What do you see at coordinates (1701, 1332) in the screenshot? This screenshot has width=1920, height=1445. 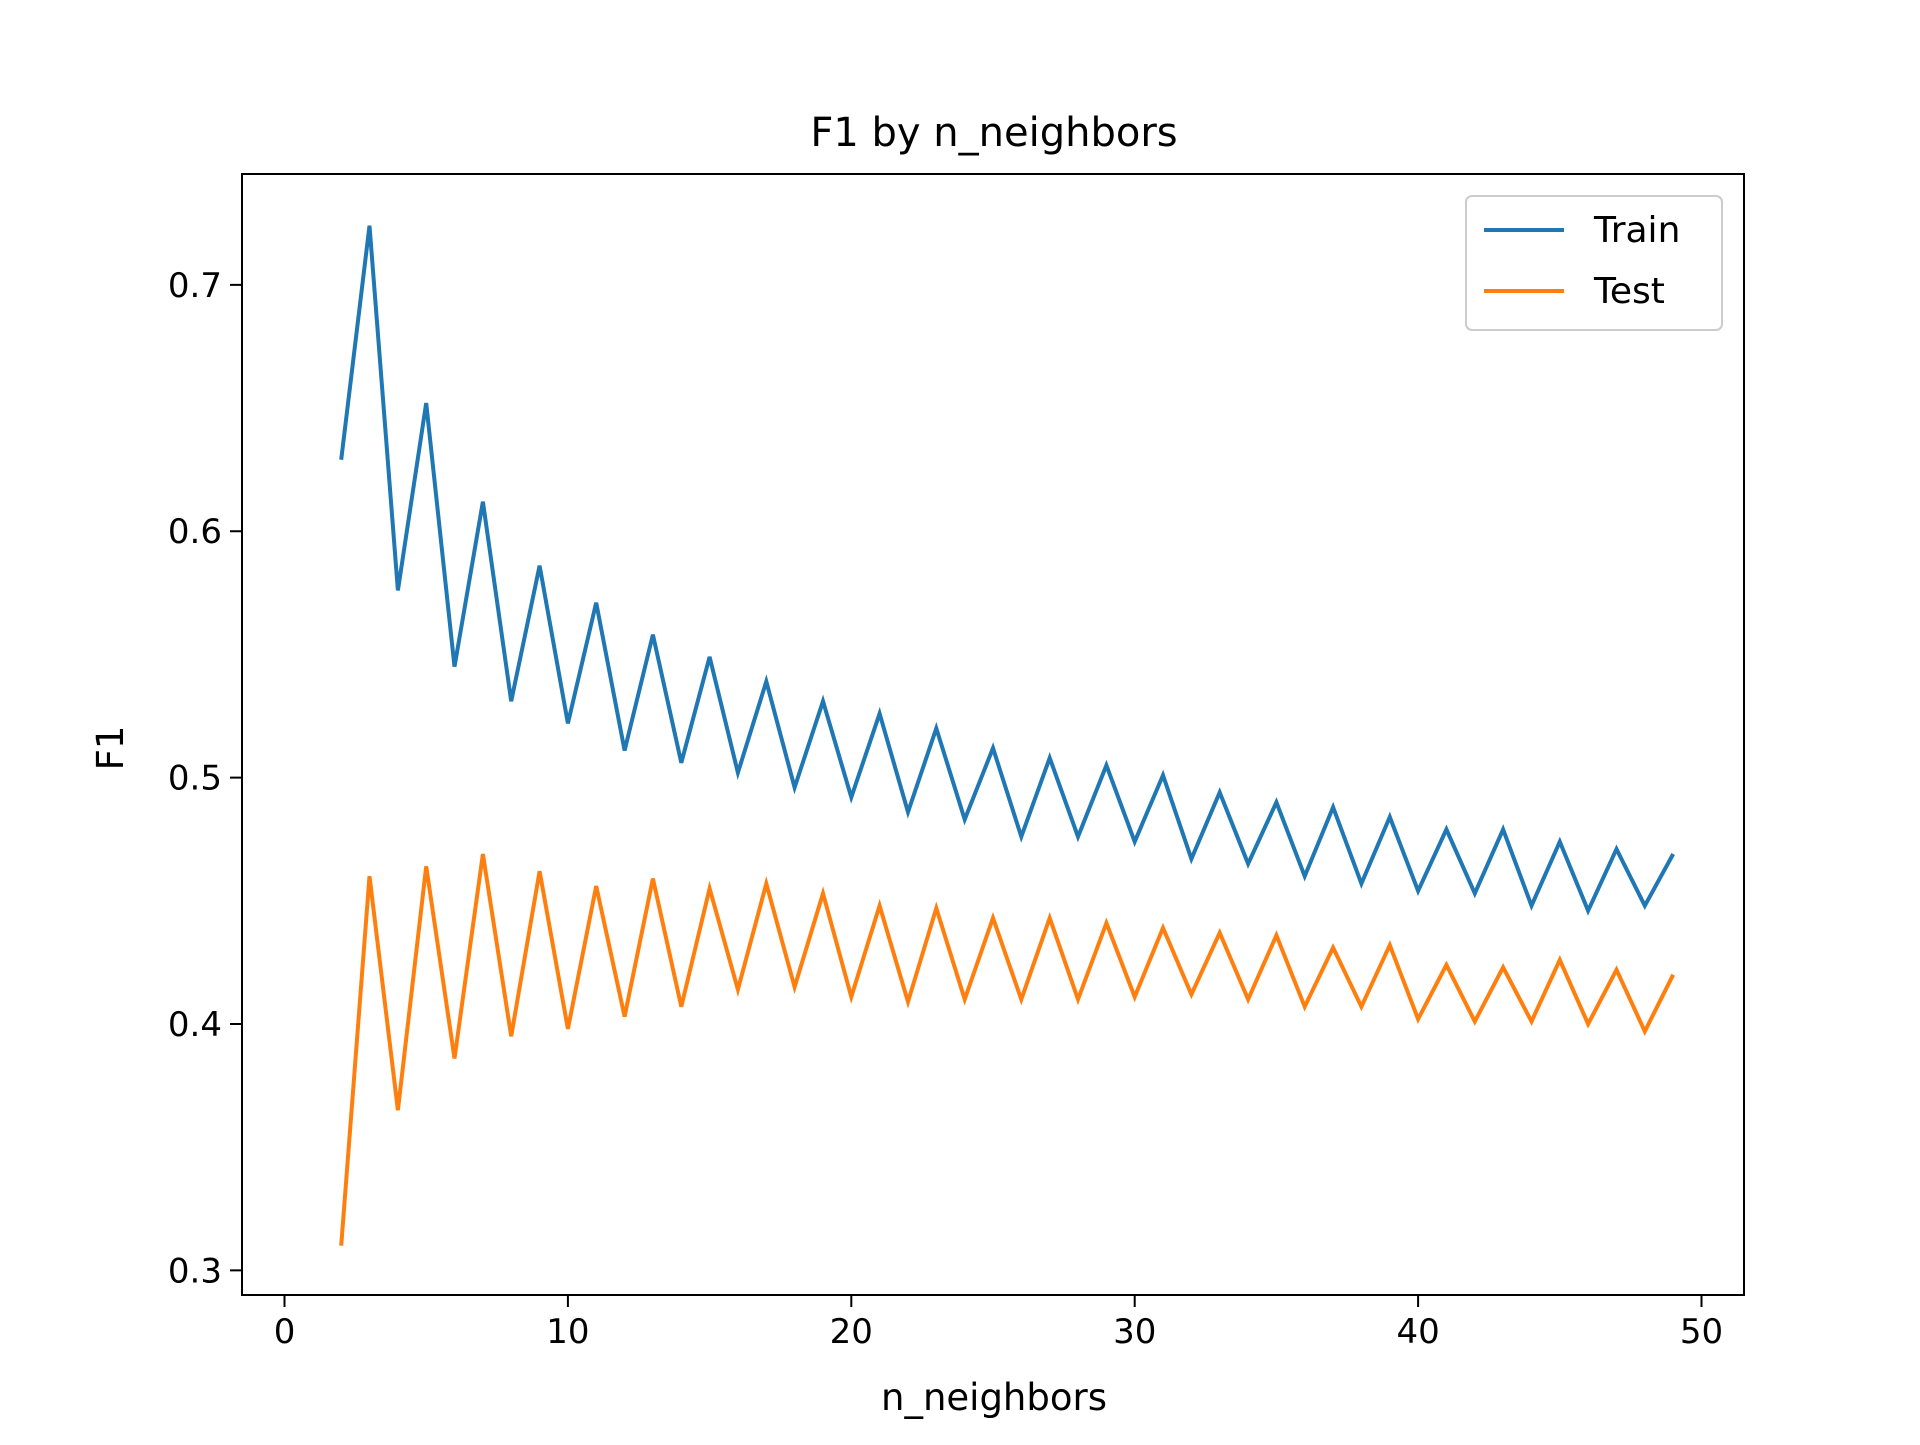 I see `x-tick-label: 50` at bounding box center [1701, 1332].